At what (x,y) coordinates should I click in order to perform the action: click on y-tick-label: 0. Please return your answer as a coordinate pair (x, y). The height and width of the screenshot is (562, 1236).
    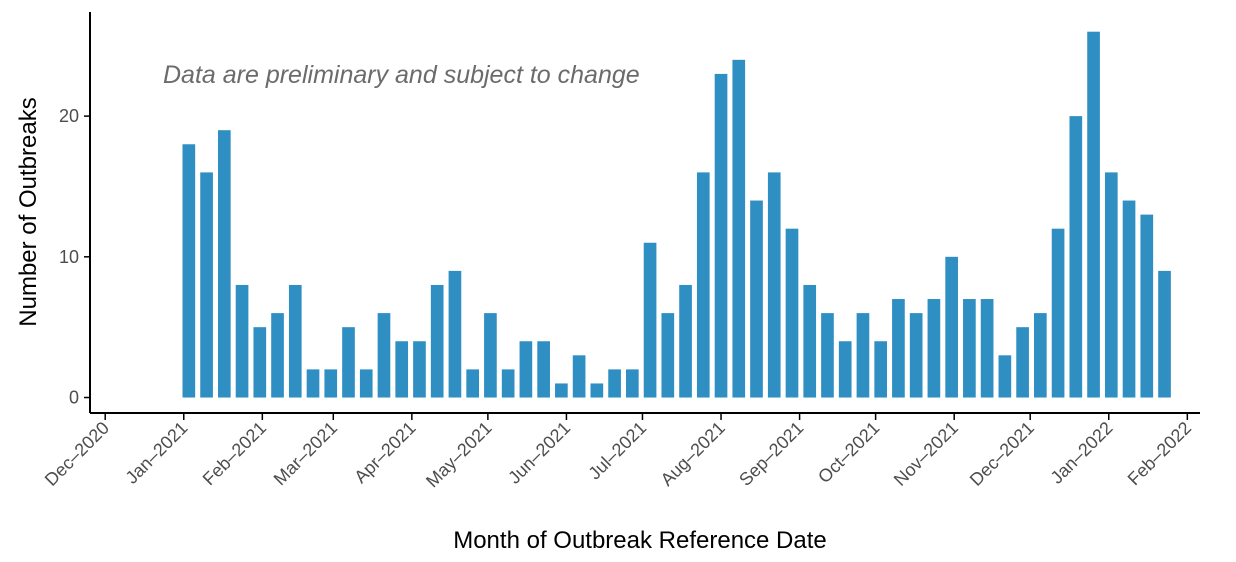
    Looking at the image, I should click on (74, 398).